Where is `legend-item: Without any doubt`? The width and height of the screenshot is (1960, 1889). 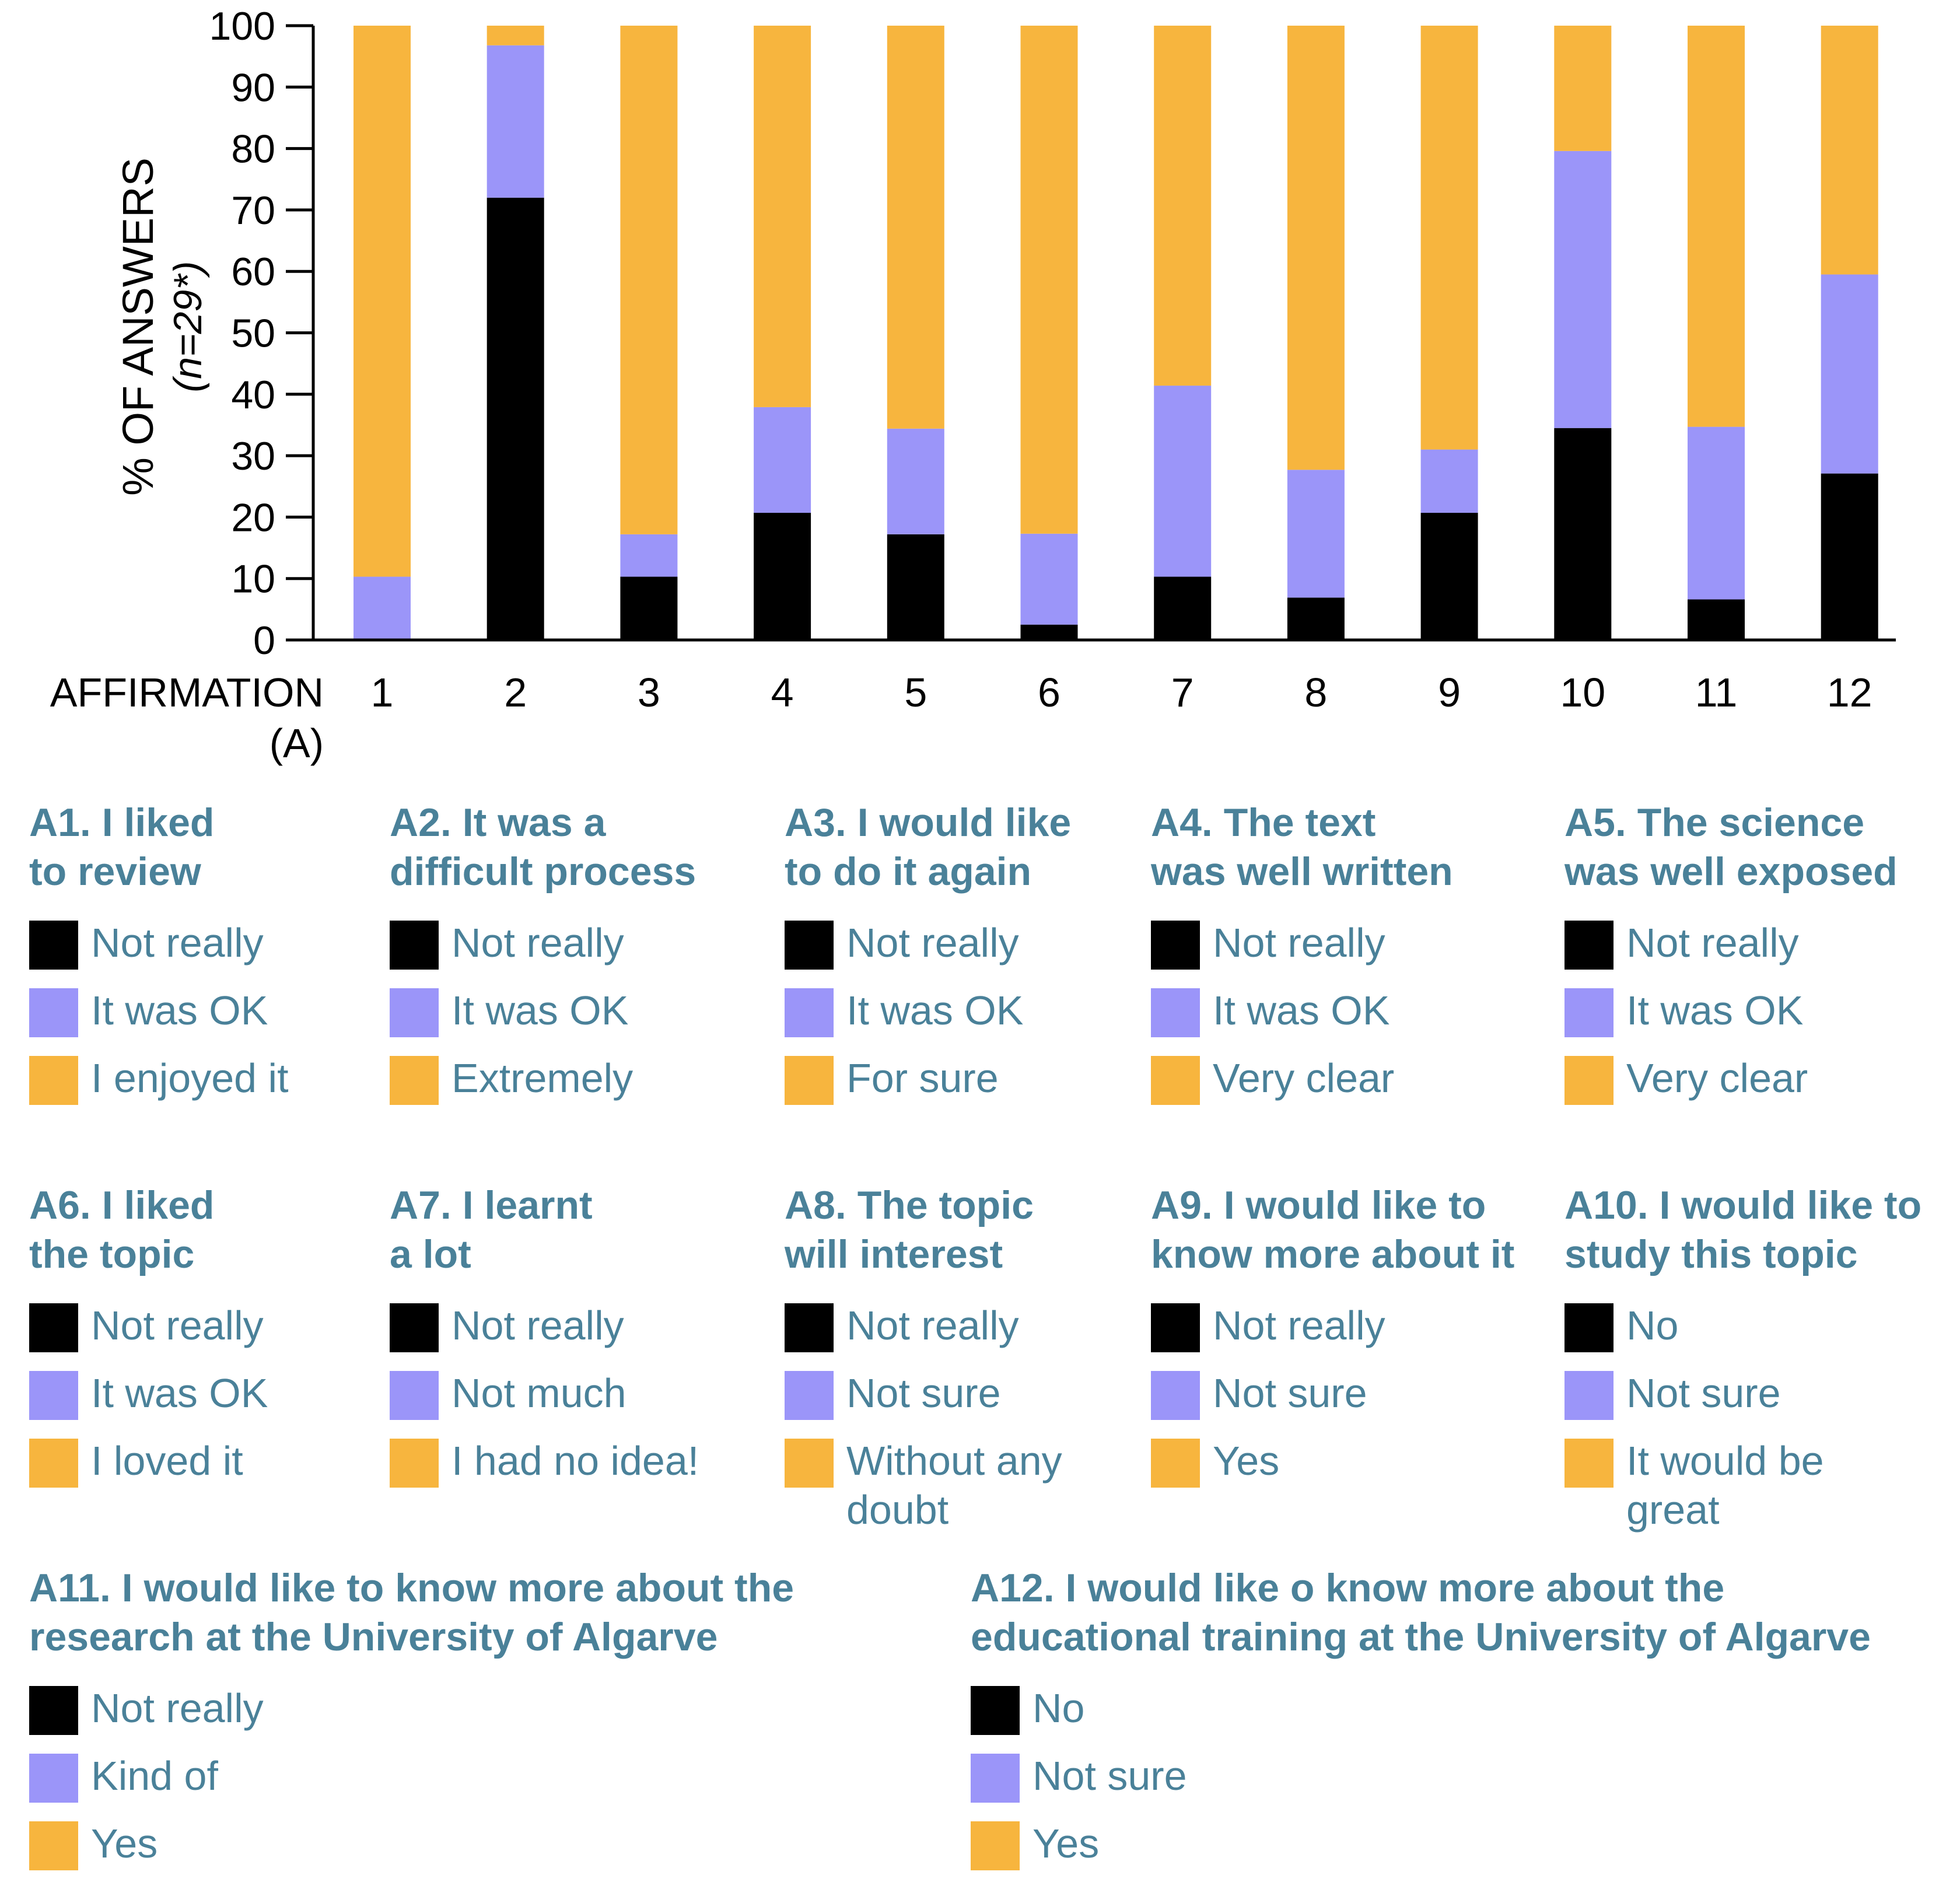
legend-item: Without any doubt is located at coordinates (923, 1485).